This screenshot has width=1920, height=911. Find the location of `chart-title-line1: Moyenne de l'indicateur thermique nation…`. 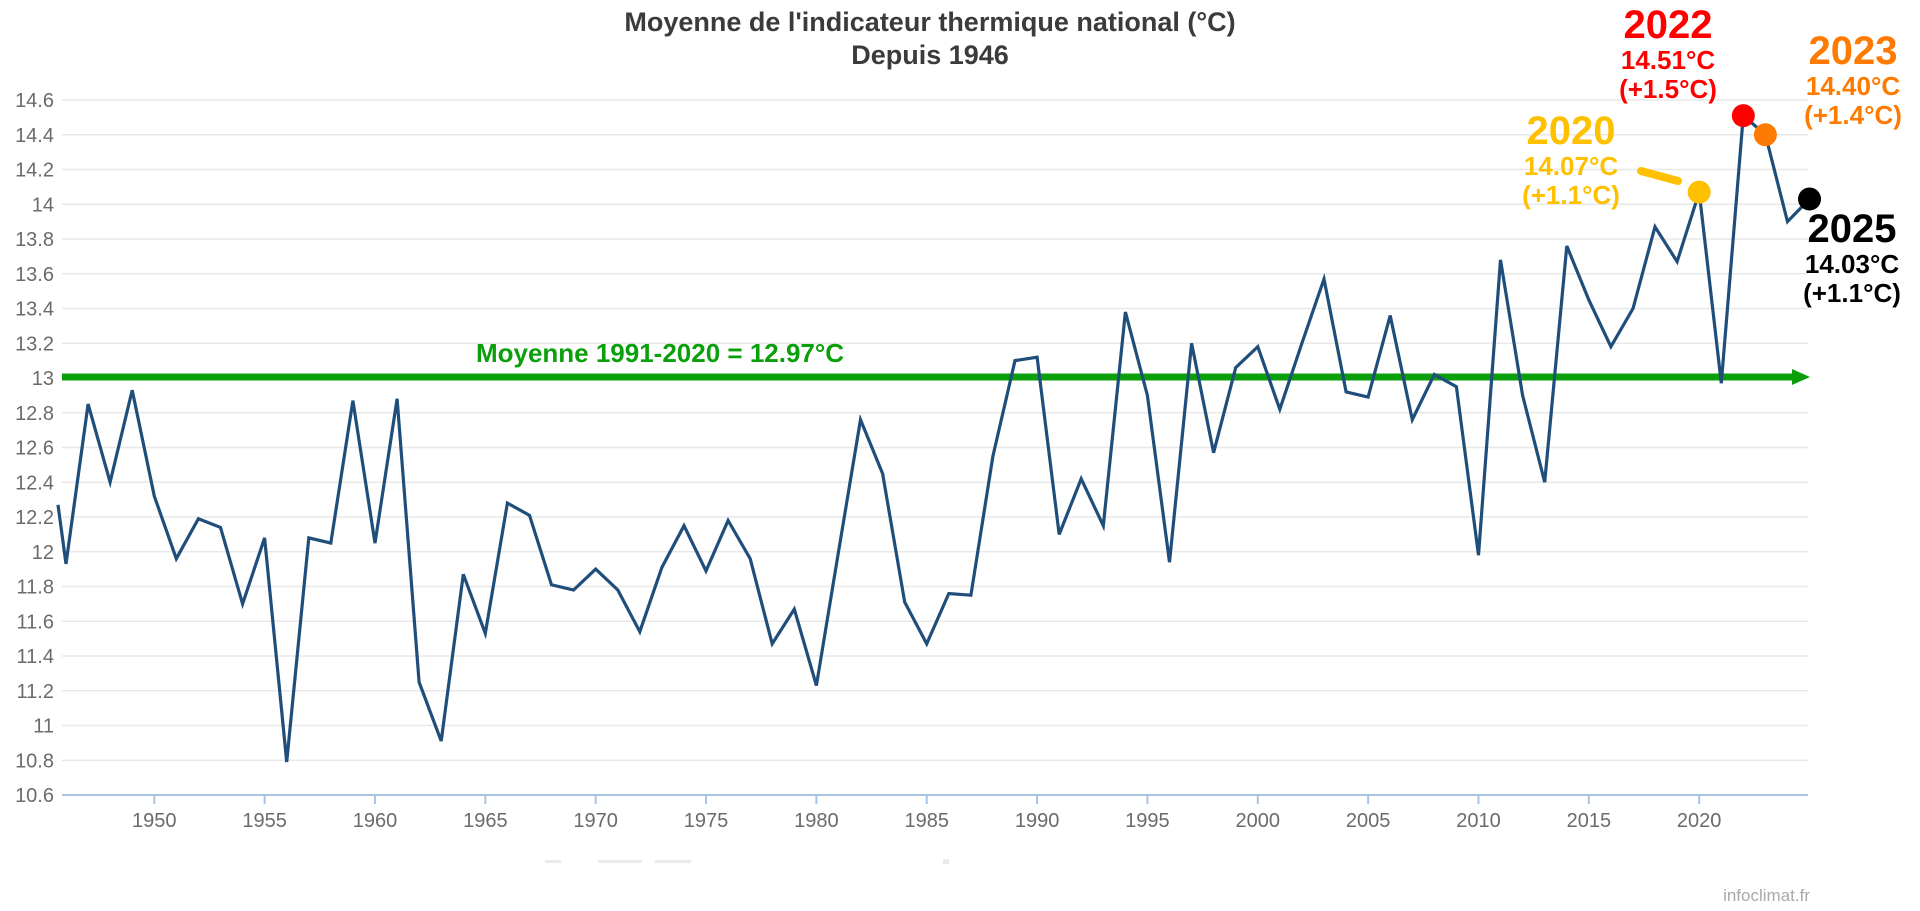

chart-title-line1: Moyenne de l'indicateur thermique nation… is located at coordinates (930, 22).